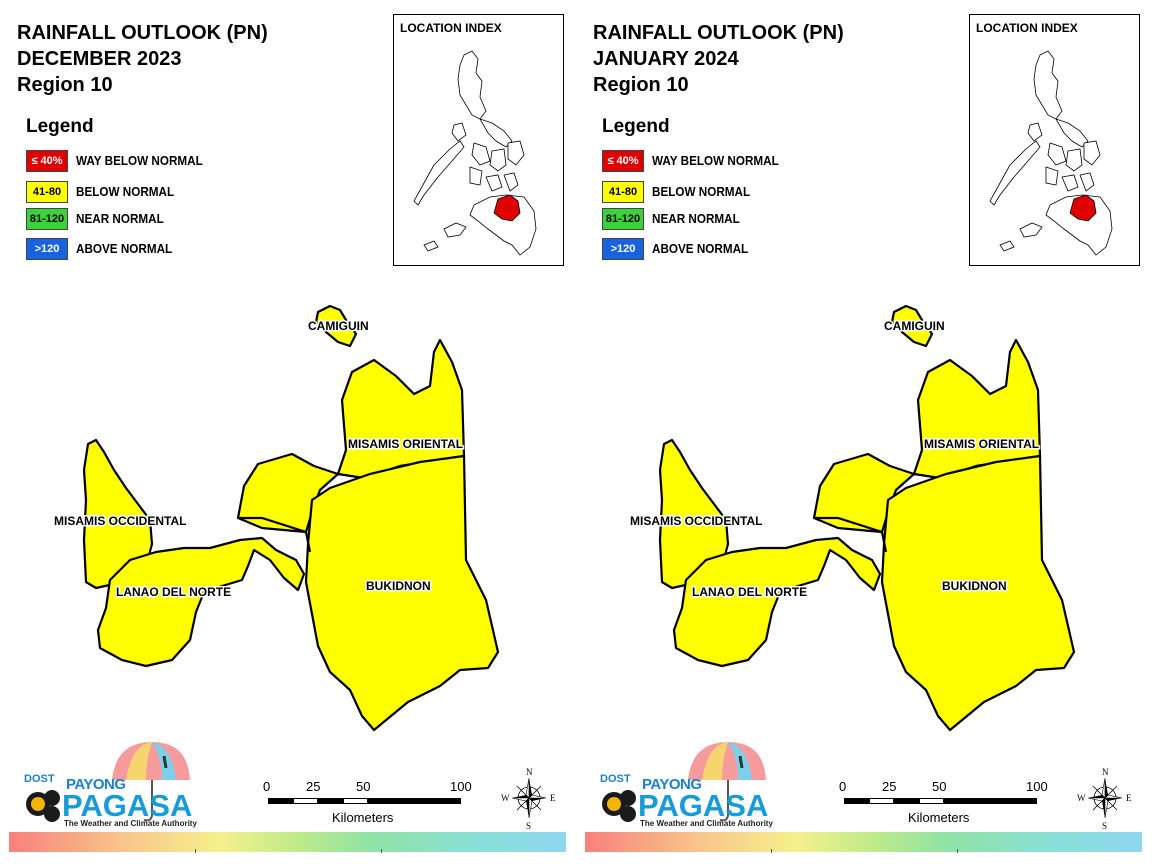 This screenshot has width=1152, height=864. I want to click on title-line-1: RAINFALL OUTLOOK (PN), so click(718, 33).